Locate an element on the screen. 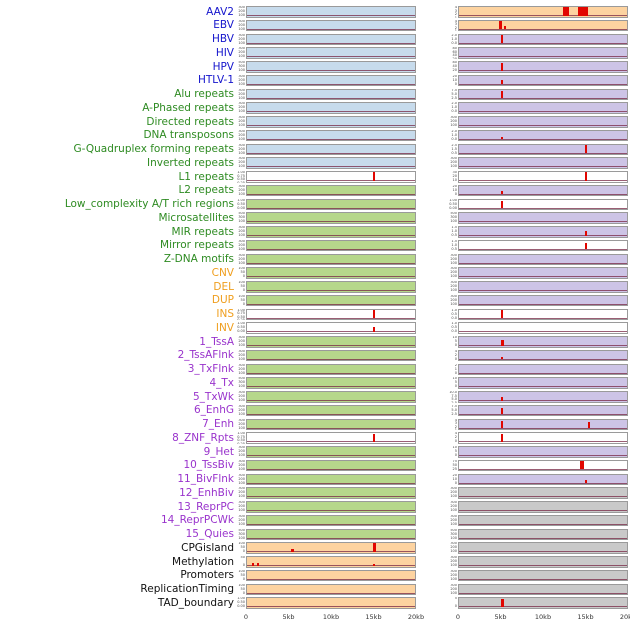 The image size is (630, 630). row-label: CPGisland is located at coordinates (207, 547).